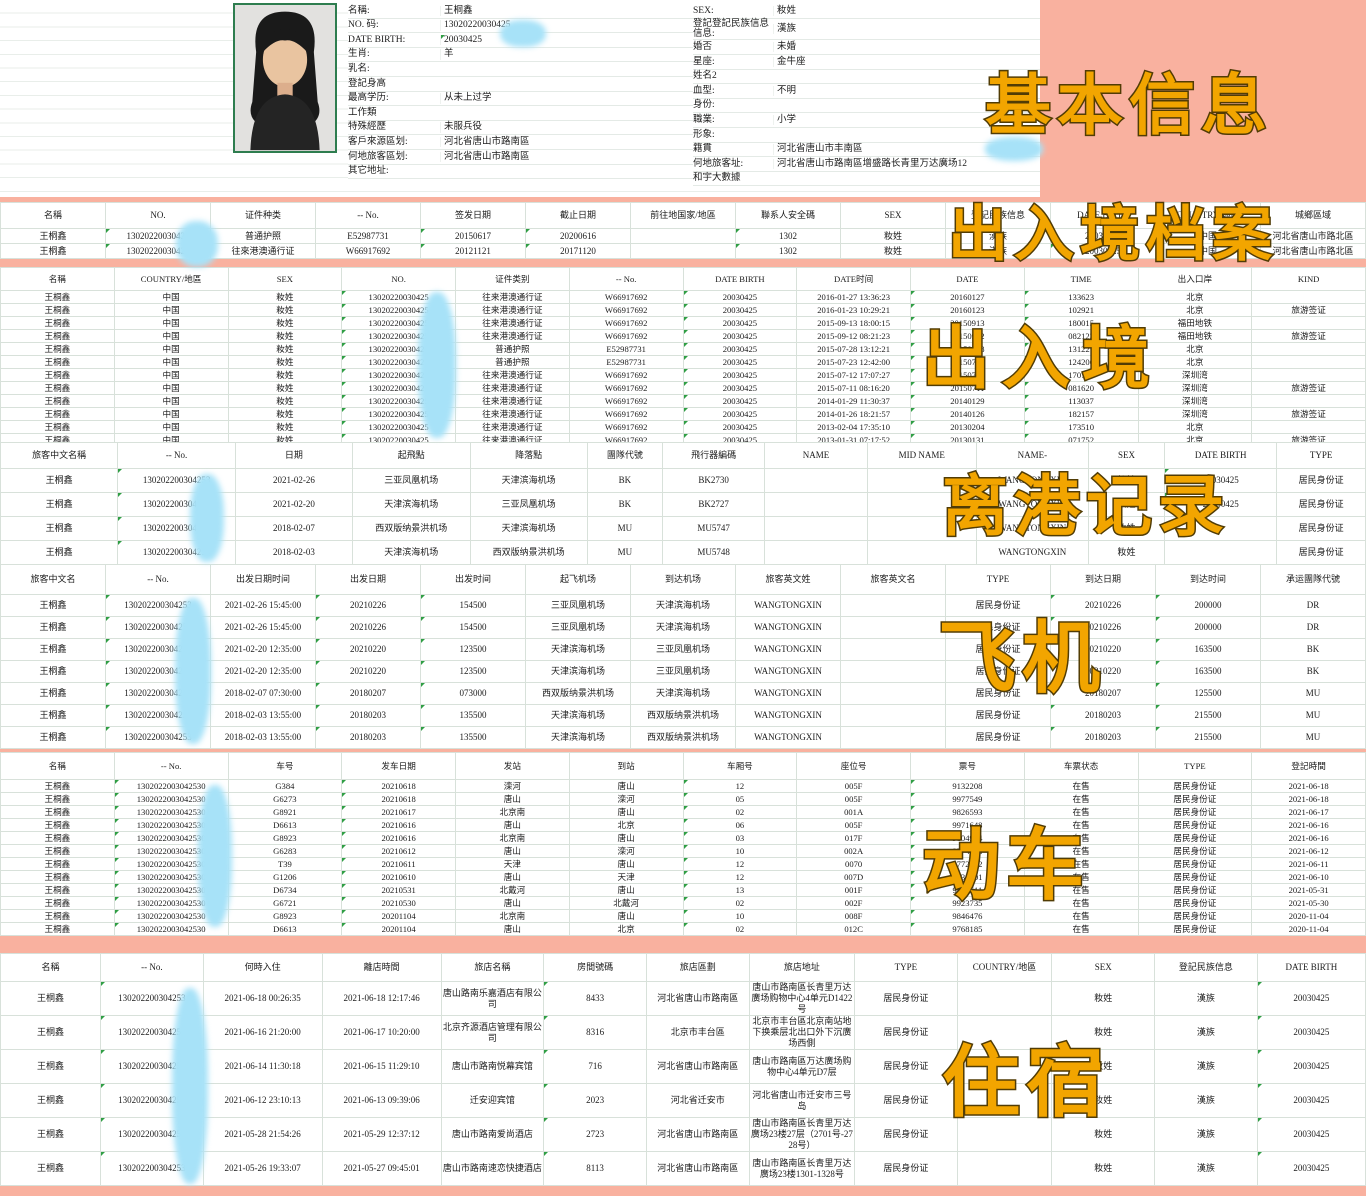  What do you see at coordinates (473, 671) in the screenshot?
I see `cell: 123500` at bounding box center [473, 671].